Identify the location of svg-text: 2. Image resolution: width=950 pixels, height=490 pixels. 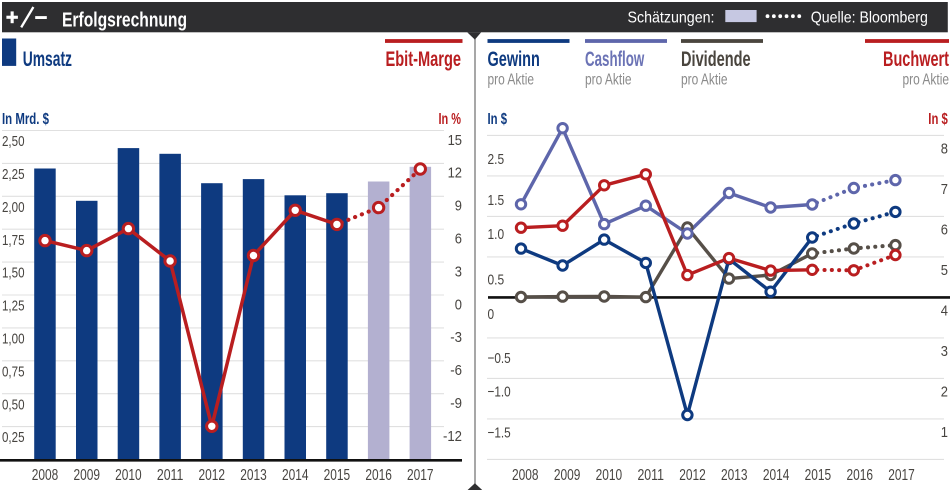
(944, 392).